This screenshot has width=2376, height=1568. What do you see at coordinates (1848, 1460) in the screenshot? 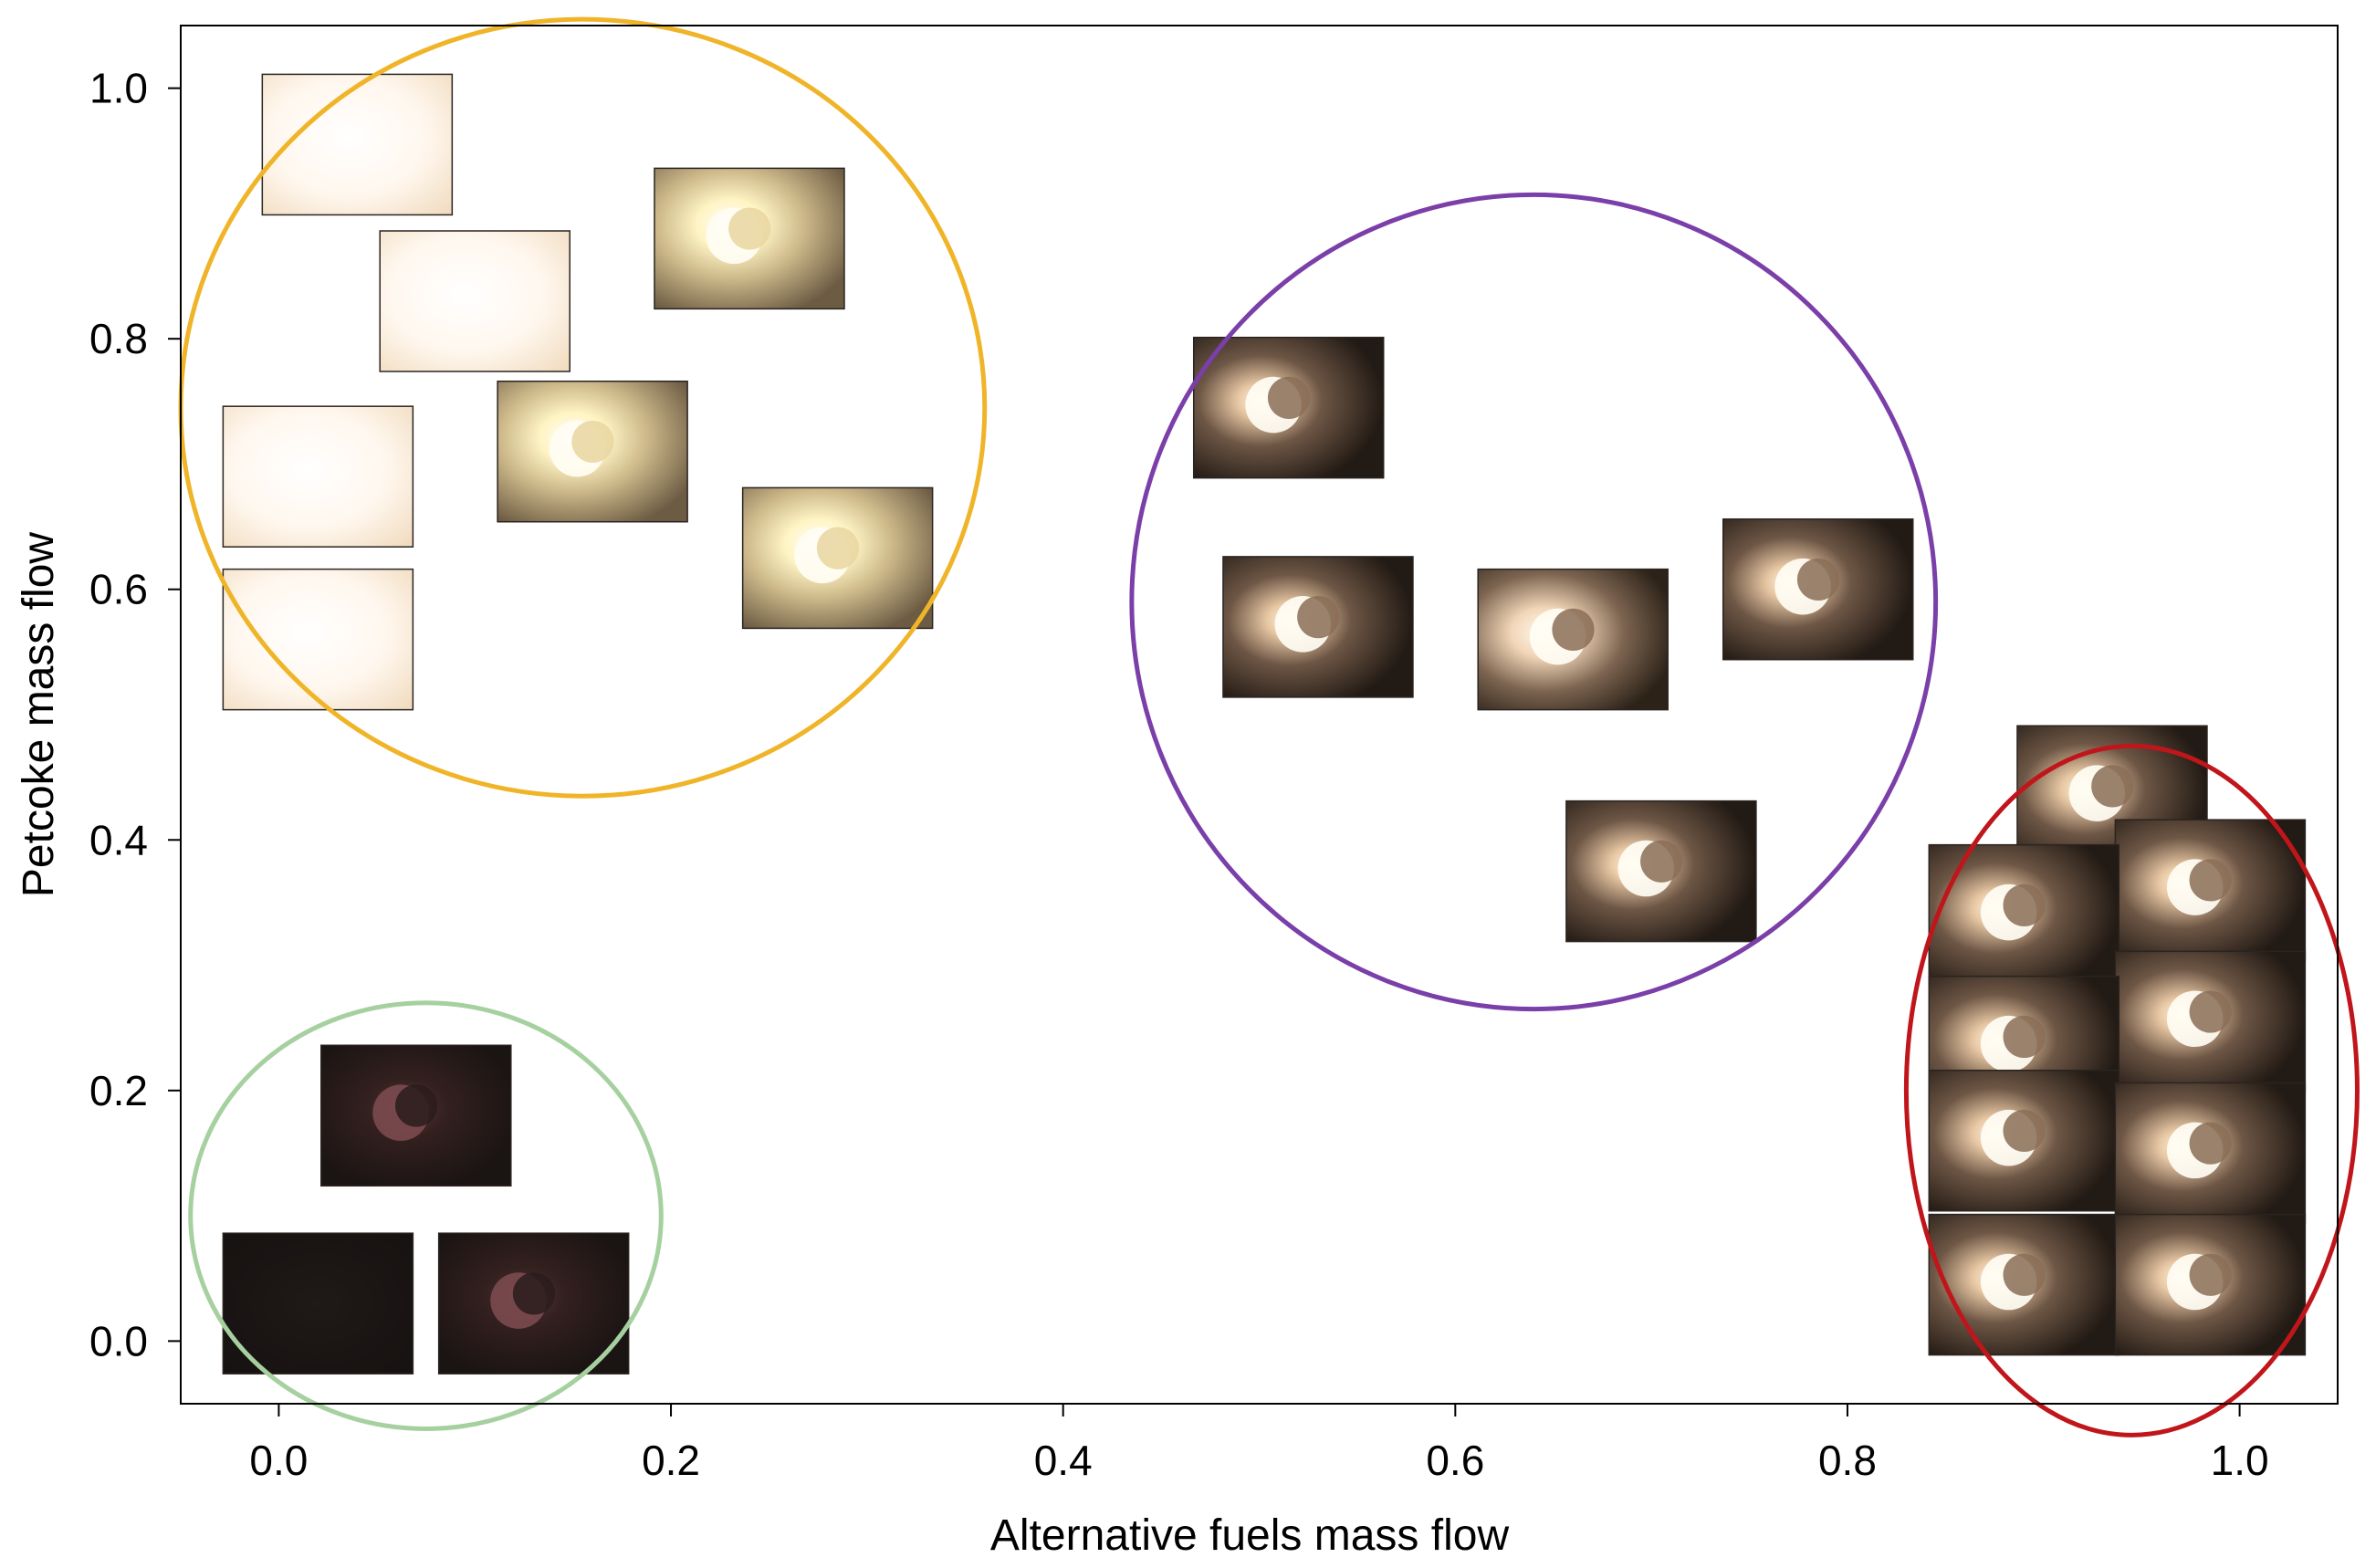
I see `x-tick-label: 0.8` at bounding box center [1848, 1460].